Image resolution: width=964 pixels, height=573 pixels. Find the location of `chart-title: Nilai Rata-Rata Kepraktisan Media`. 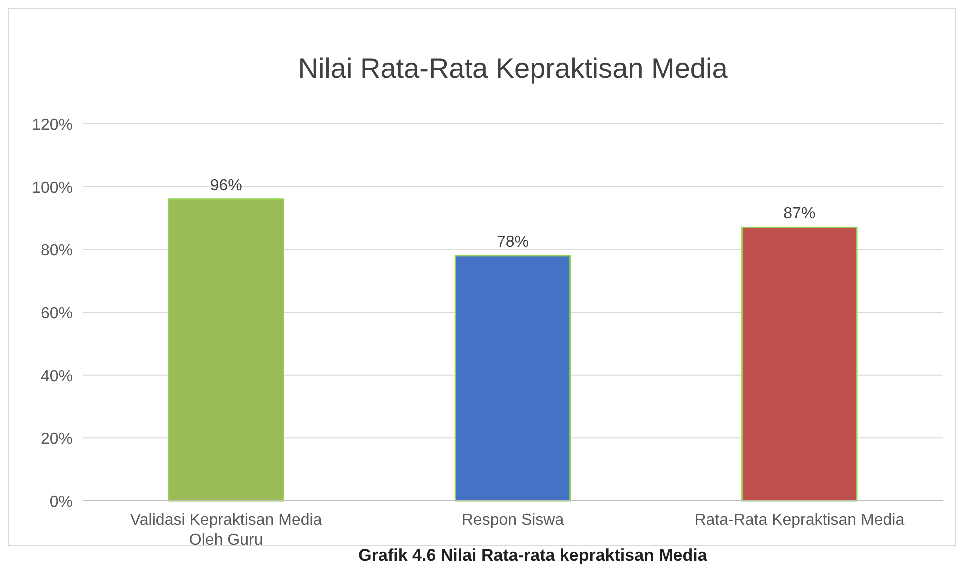

chart-title: Nilai Rata-Rata Kepraktisan Media is located at coordinates (513, 68).